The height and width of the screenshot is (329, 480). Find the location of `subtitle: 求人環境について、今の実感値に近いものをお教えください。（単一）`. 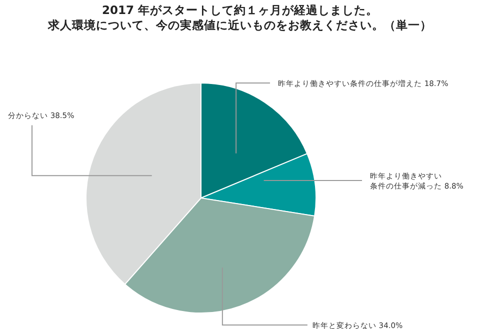

subtitle: 求人環境について、今の実感値に近いものをお教えください。（単一） is located at coordinates (240, 25).